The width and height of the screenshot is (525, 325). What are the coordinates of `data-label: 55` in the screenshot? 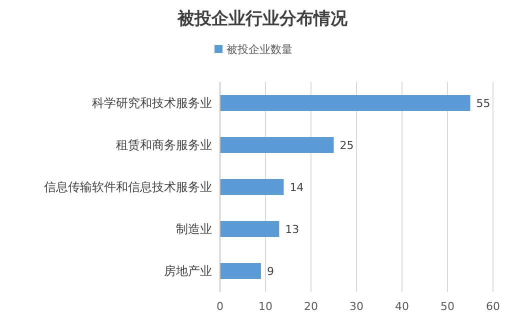 It's located at (483, 103).